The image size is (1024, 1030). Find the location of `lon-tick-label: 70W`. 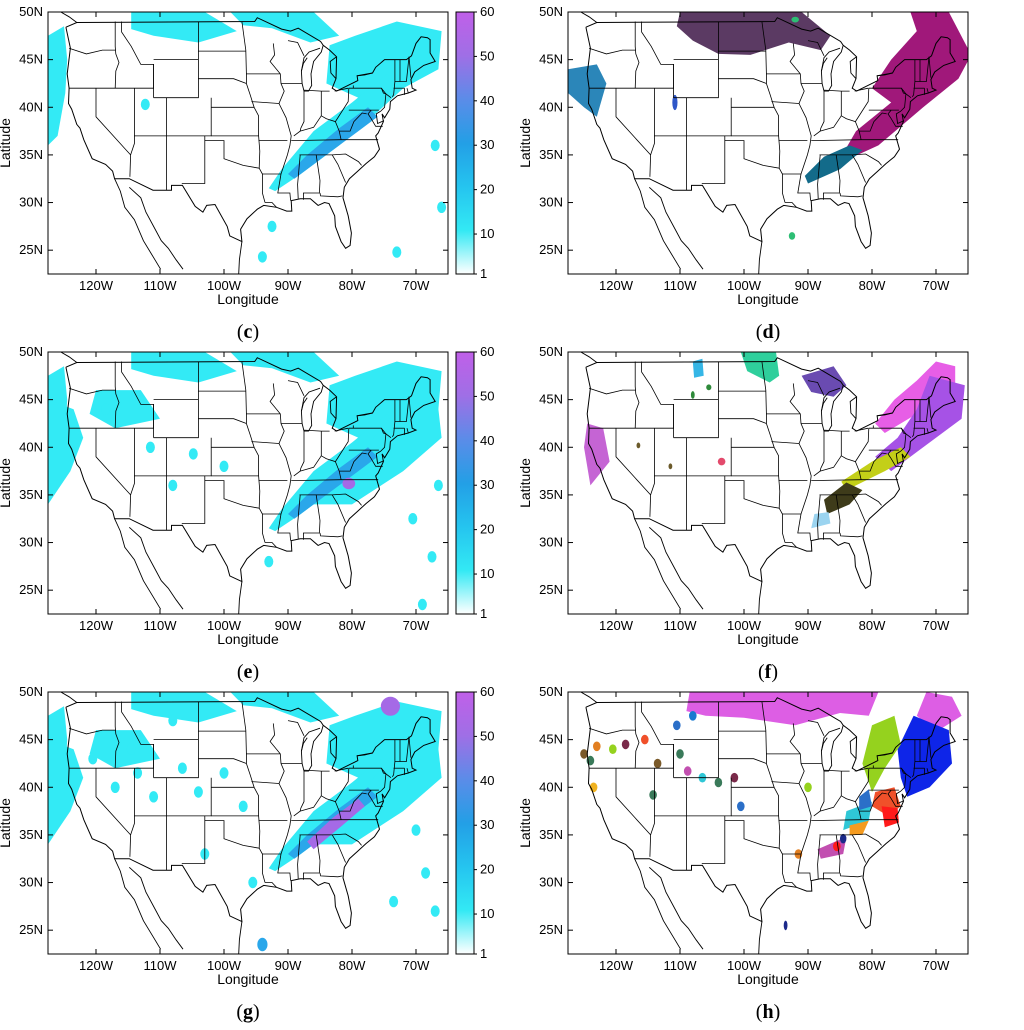

lon-tick-label: 70W is located at coordinates (416, 625).